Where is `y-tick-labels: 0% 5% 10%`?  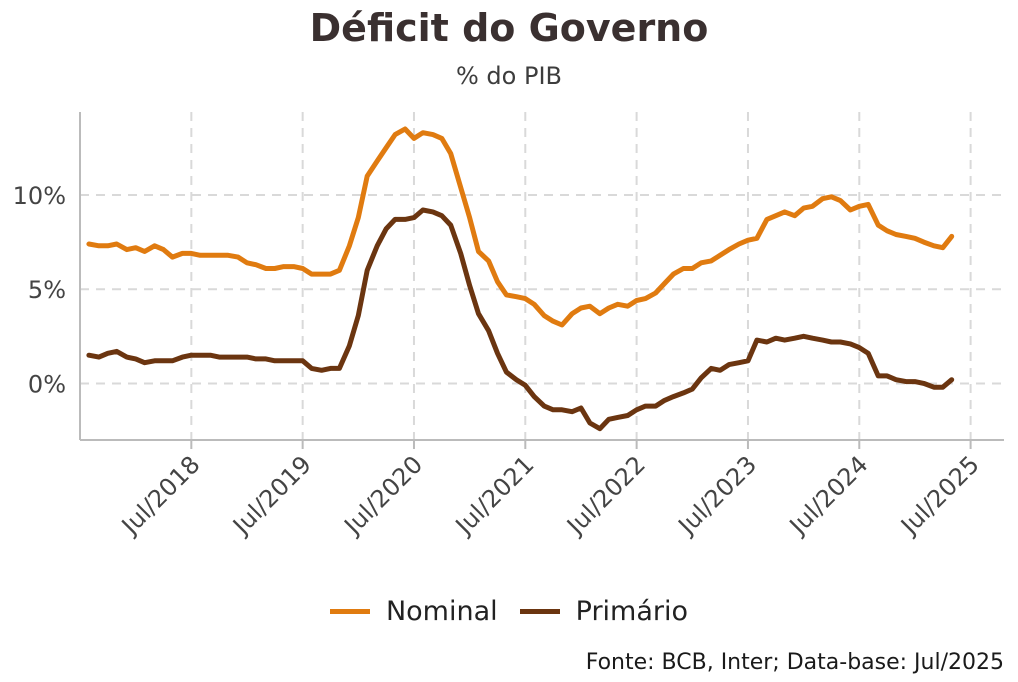
y-tick-labels: 0% 5% 10% is located at coordinates (39, 290).